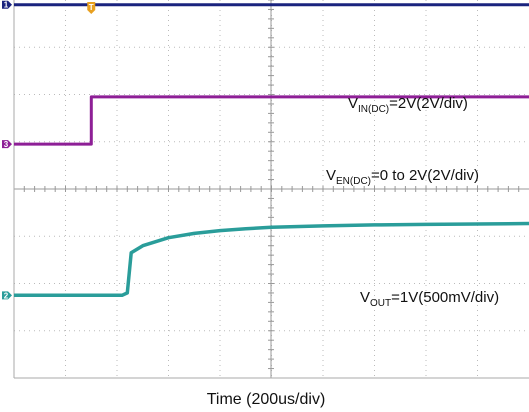  I want to click on trigger-marker: T, so click(91, 8).